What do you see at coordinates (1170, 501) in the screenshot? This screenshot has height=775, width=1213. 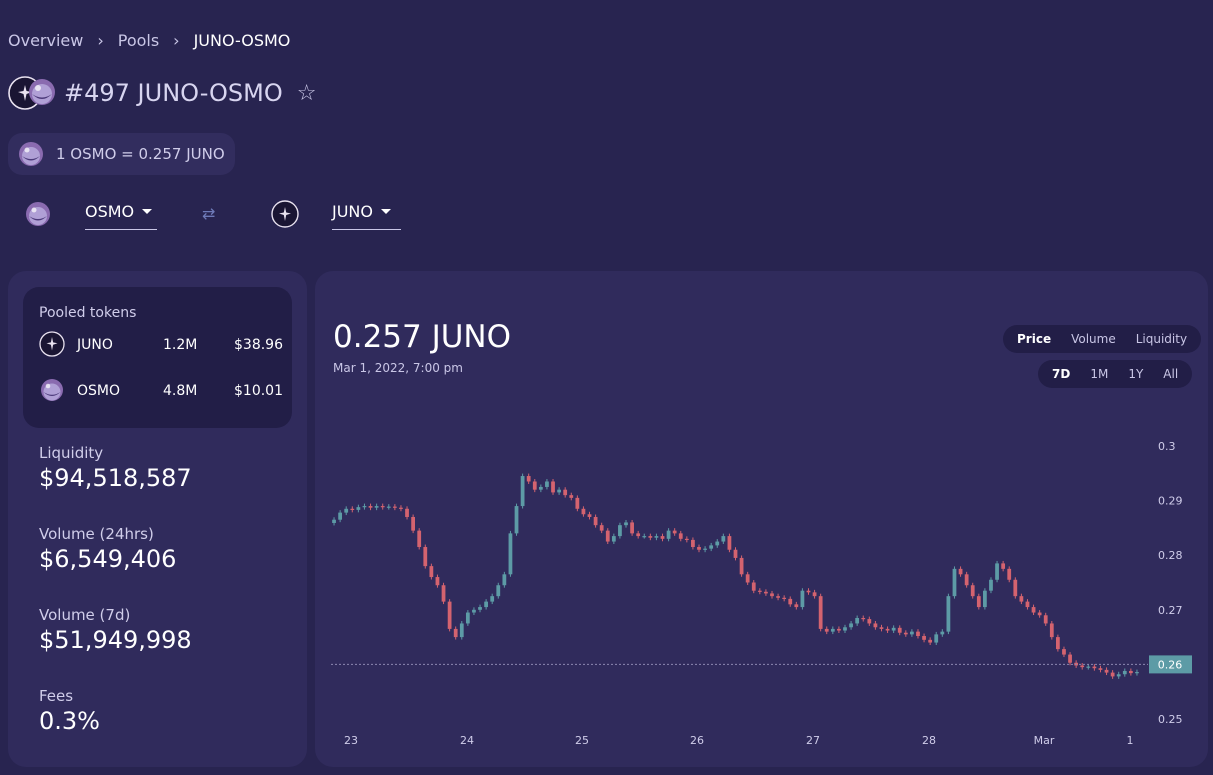 I see `y-tick-label: 0.29` at bounding box center [1170, 501].